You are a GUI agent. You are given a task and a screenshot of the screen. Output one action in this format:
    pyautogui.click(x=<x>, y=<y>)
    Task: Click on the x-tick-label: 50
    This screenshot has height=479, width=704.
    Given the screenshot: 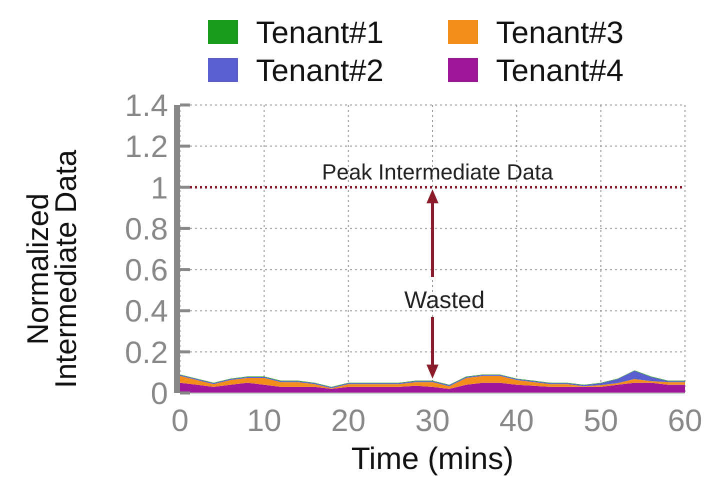 What is the action you would take?
    pyautogui.click(x=601, y=420)
    